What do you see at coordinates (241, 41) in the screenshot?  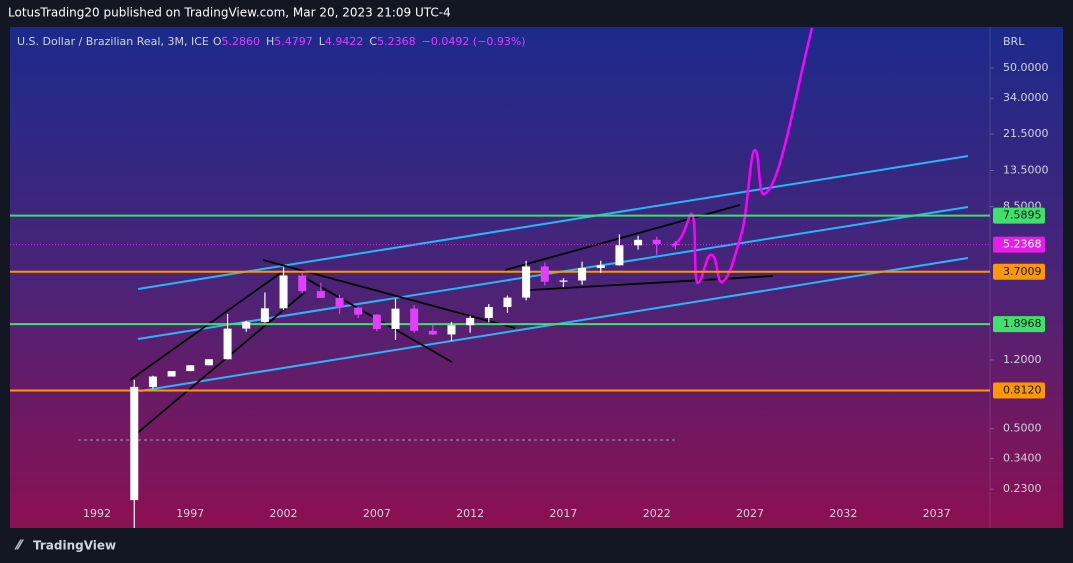 I see `ohlc-value: 5.2860` at bounding box center [241, 41].